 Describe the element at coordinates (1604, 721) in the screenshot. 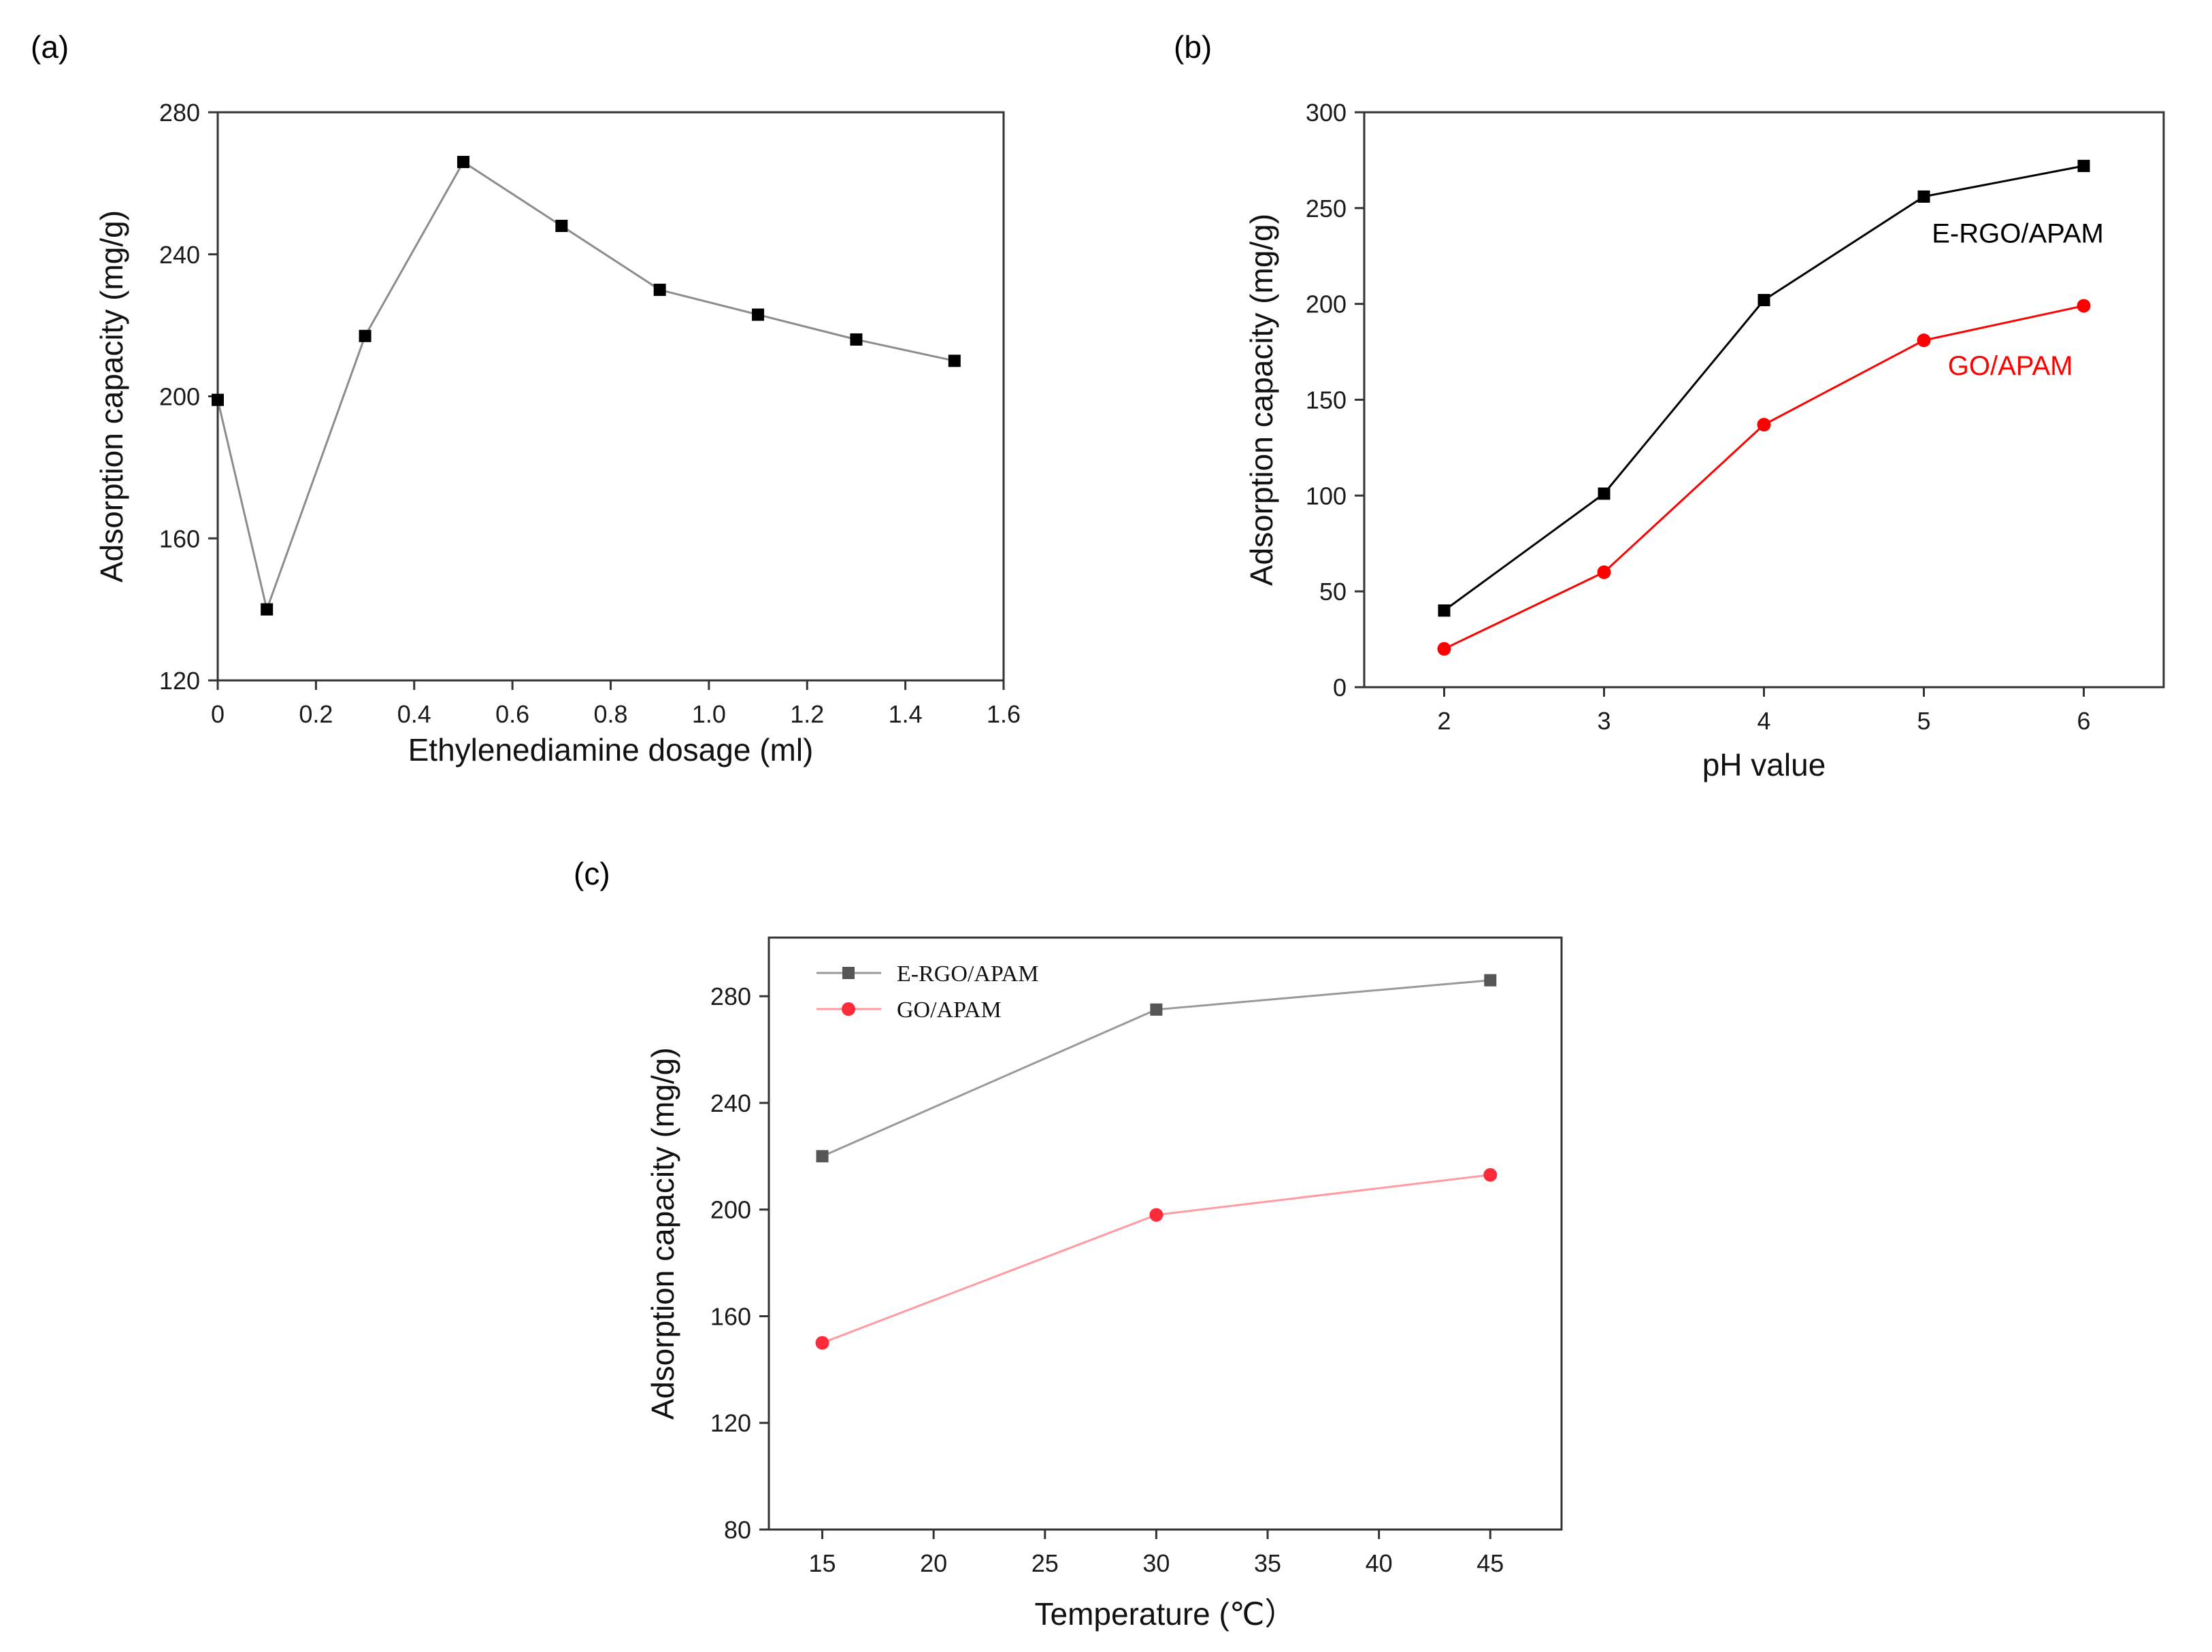

I see `x-tick-label: 3` at that location.